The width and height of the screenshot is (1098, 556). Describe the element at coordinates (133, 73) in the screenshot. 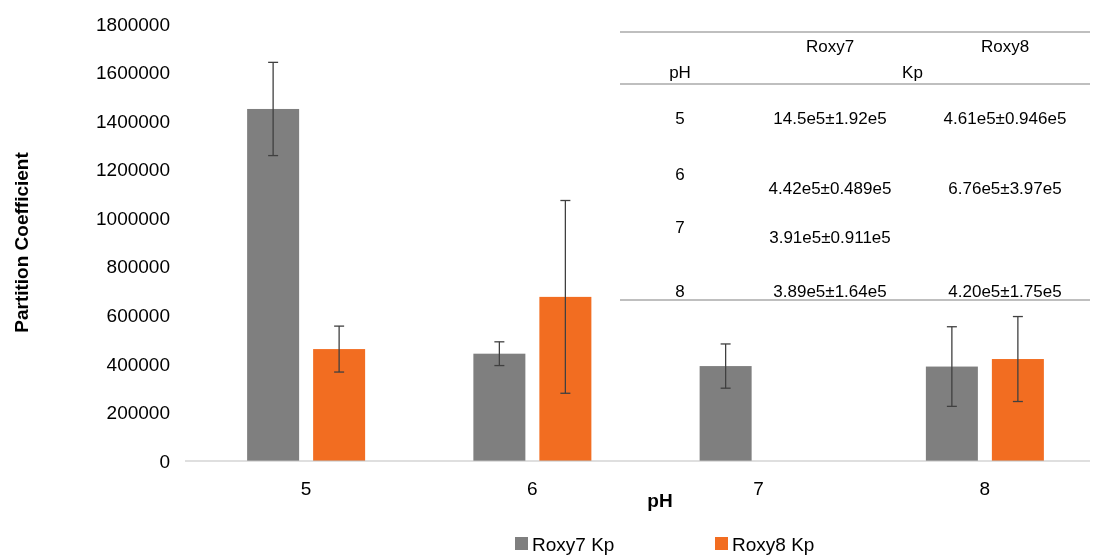

I see `y-tick-label: 1600000` at that location.